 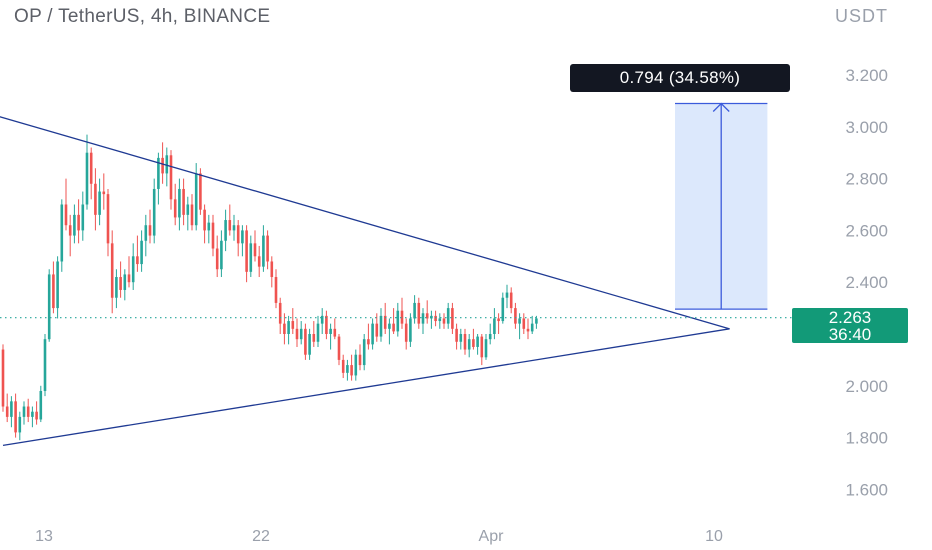 What do you see at coordinates (866, 438) in the screenshot?
I see `y-tick-label: 1.800` at bounding box center [866, 438].